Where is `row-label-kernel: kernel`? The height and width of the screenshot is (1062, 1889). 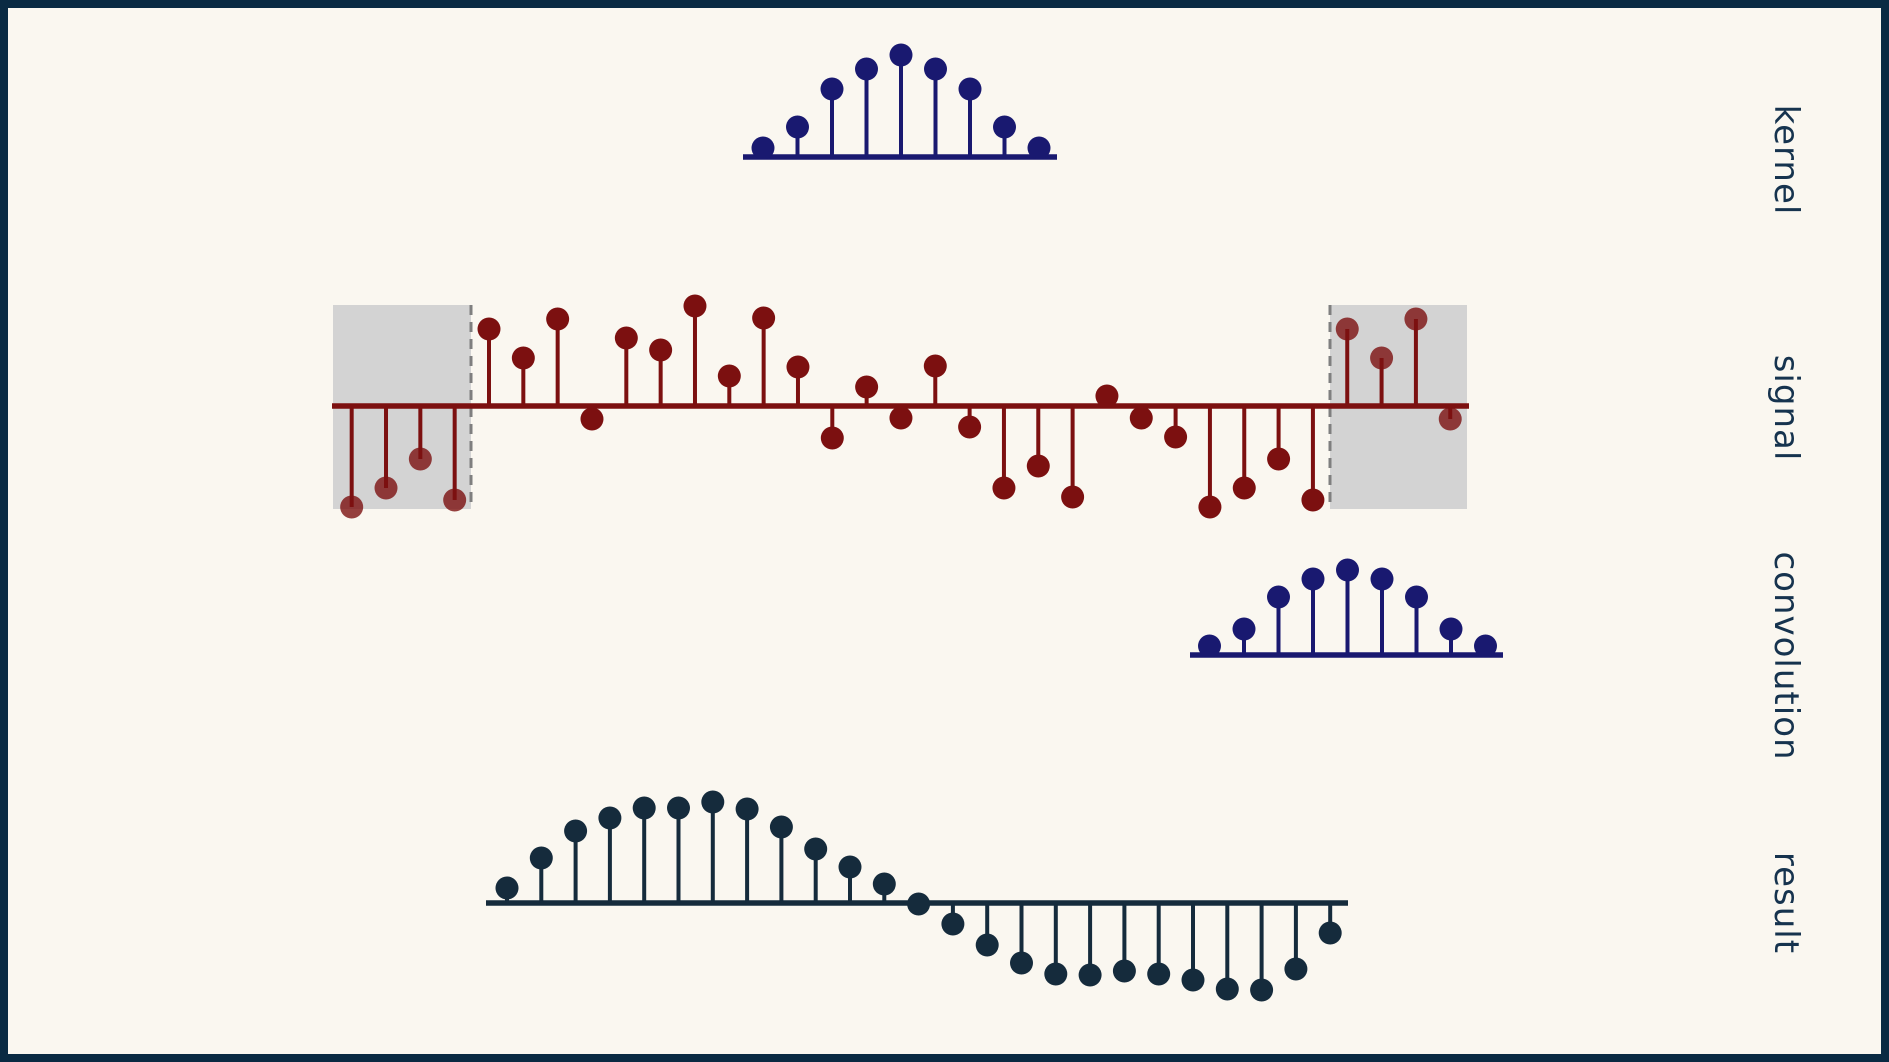
row-label-kernel: kernel is located at coordinates (1786, 160).